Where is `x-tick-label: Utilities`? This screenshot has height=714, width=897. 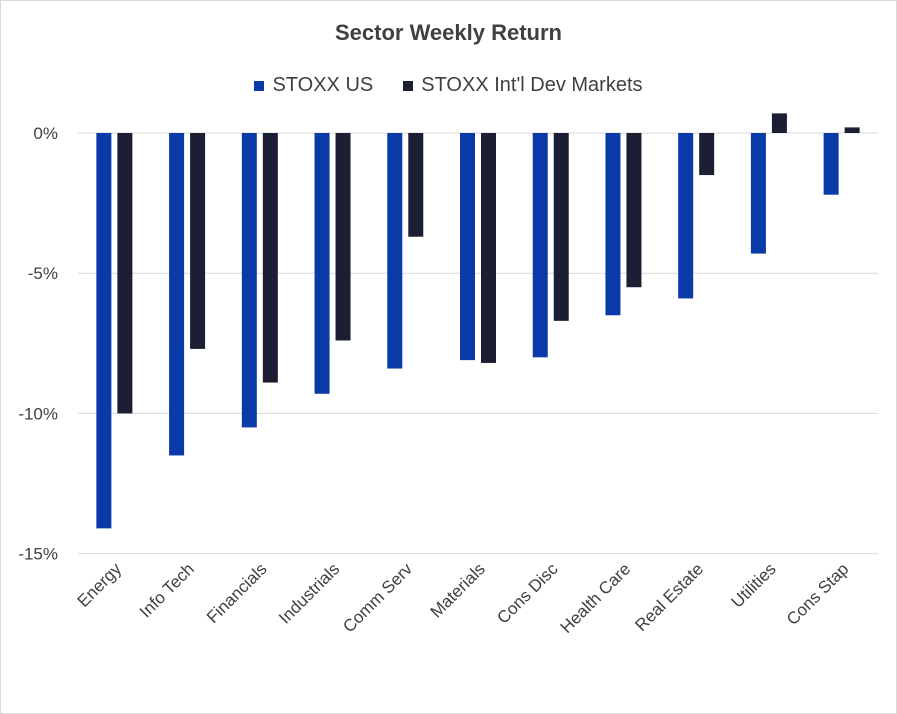
x-tick-label: Utilities is located at coordinates (754, 585).